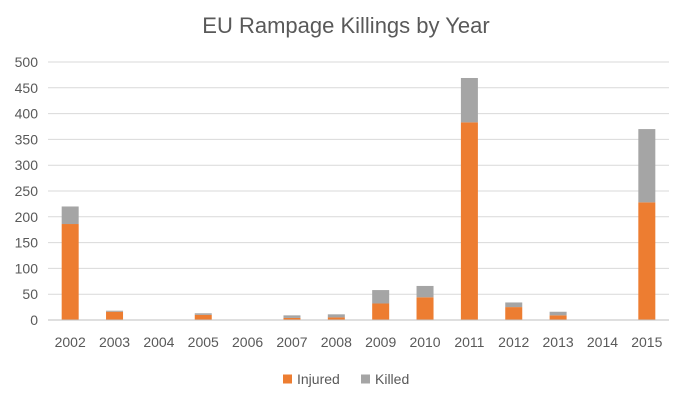 This screenshot has height=404, width=693. I want to click on y-tick-label: 100, so click(27, 268).